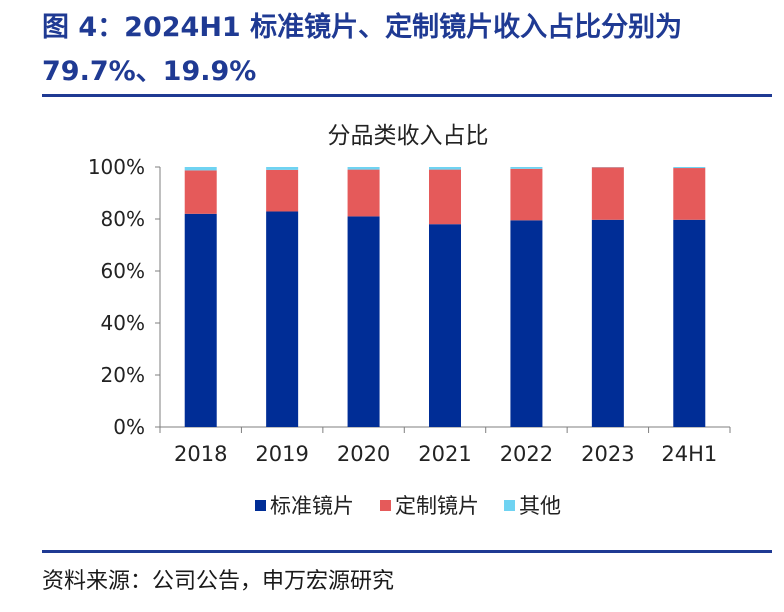  Describe the element at coordinates (200, 192) in the screenshot. I see `bar-custom-2018` at that location.